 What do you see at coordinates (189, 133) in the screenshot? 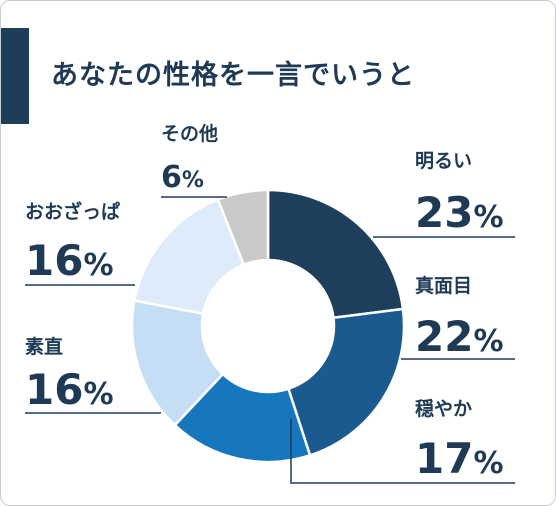
I see `slice-label-name-6: その他` at bounding box center [189, 133].